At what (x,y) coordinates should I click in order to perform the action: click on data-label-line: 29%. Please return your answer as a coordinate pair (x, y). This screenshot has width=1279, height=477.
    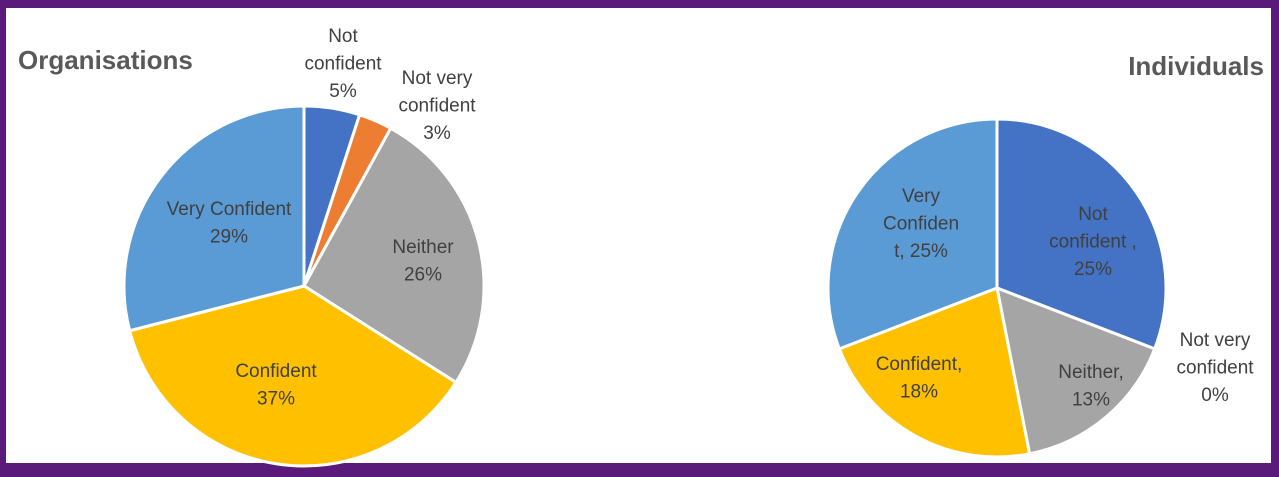
    Looking at the image, I should click on (229, 237).